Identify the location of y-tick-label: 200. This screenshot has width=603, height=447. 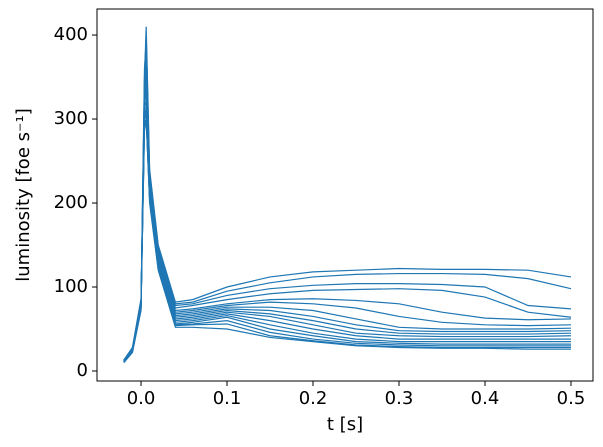
(71, 202).